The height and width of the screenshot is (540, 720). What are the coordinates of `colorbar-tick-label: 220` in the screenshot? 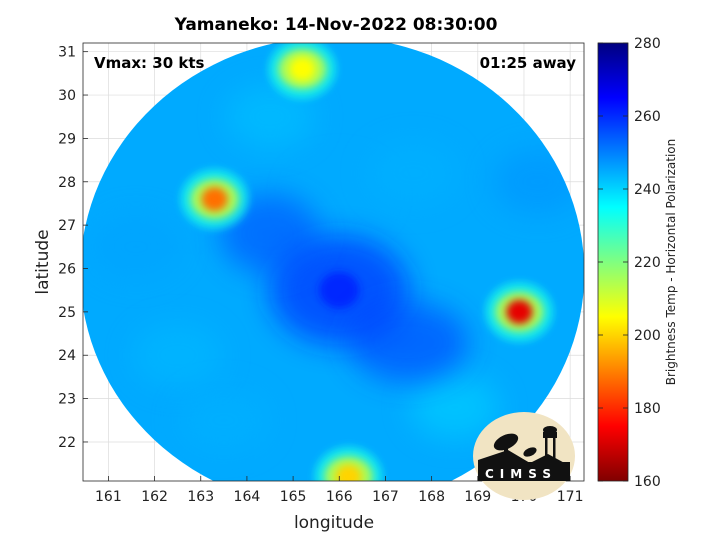 It's located at (647, 263).